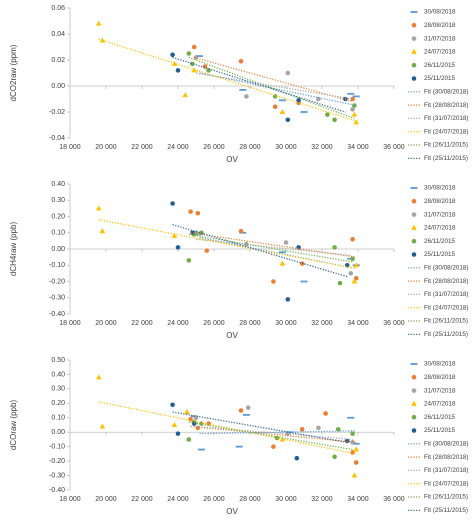 The image size is (474, 527). Describe the element at coordinates (58, 86) in the screenshot. I see `y-tick-label: 0.00` at that location.